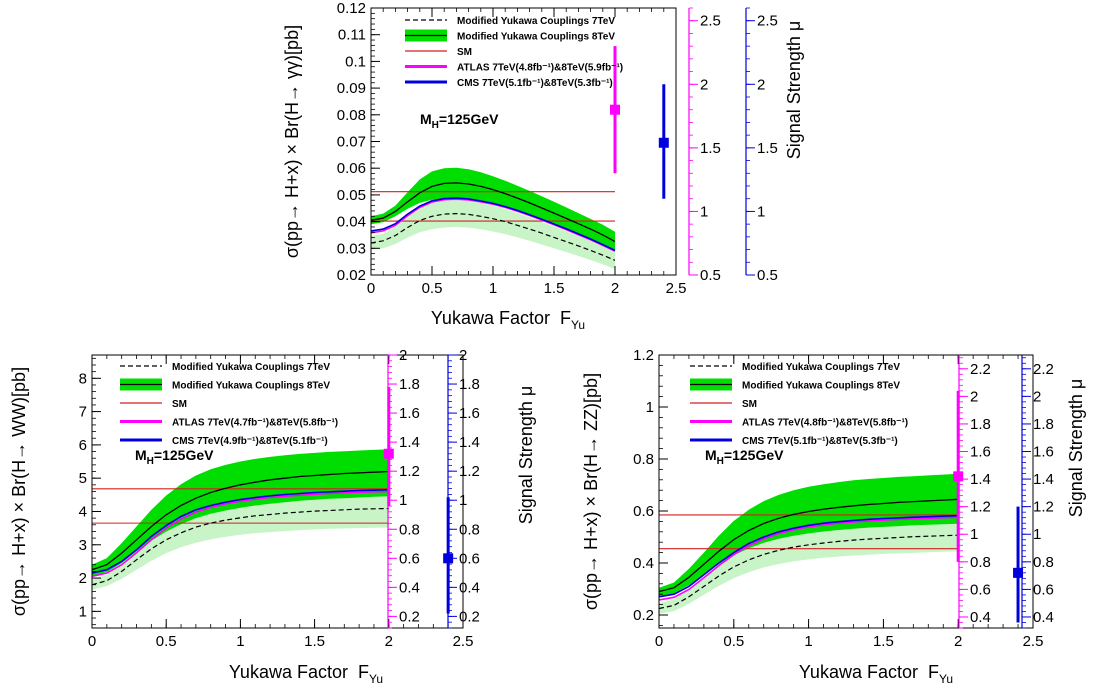 This screenshot has height=698, width=1095. What do you see at coordinates (536, 21) in the screenshot?
I see `legend-label-dash7: Modified Yukawa Couplings 7TeV` at bounding box center [536, 21].